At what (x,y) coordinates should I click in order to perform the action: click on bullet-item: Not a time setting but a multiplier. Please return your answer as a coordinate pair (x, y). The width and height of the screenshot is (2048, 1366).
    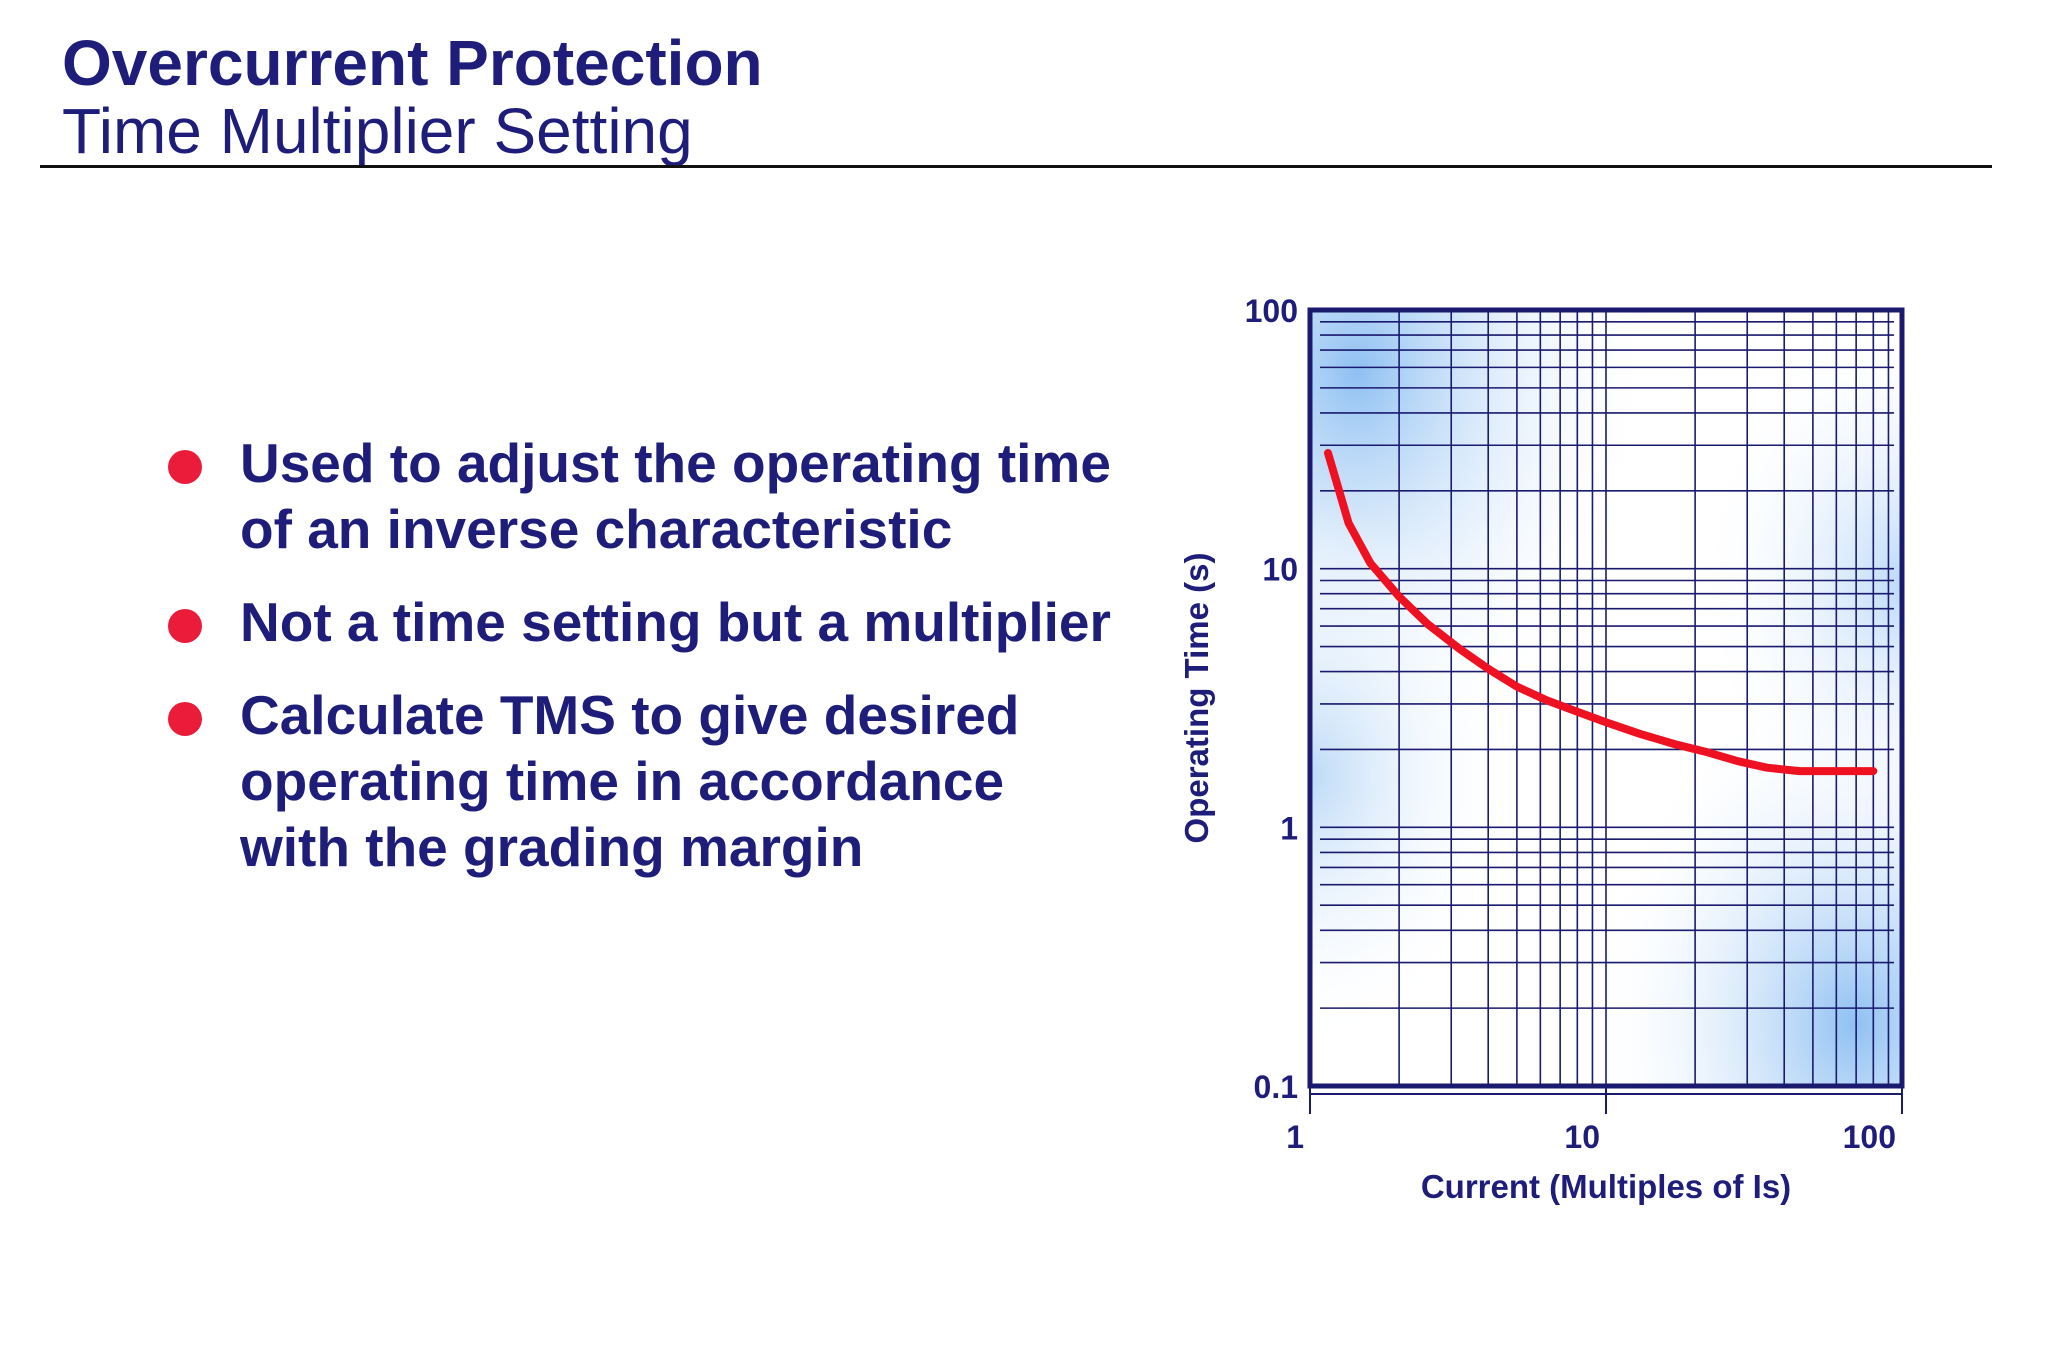
    Looking at the image, I should click on (640, 622).